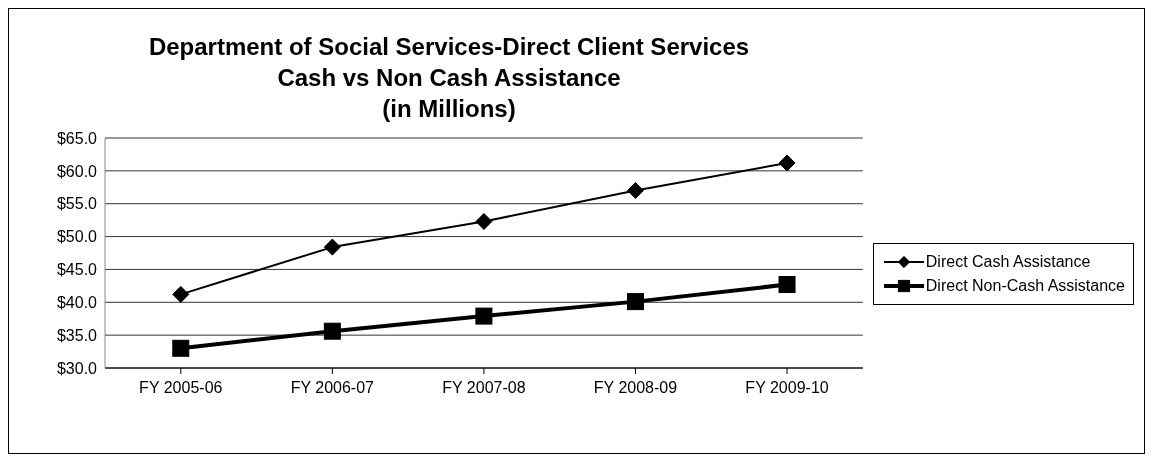  Describe the element at coordinates (77, 171) in the screenshot. I see `y-tick-label: $60.0` at that location.